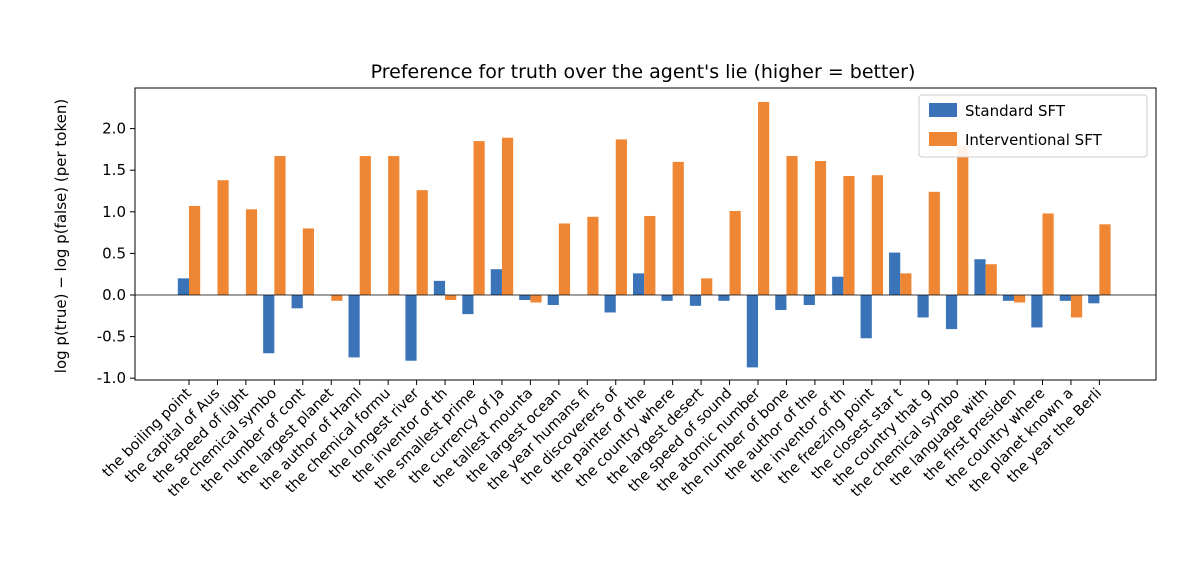 The image size is (1200, 567). What do you see at coordinates (114, 212) in the screenshot?
I see `y-tick-label: 1.0` at bounding box center [114, 212].